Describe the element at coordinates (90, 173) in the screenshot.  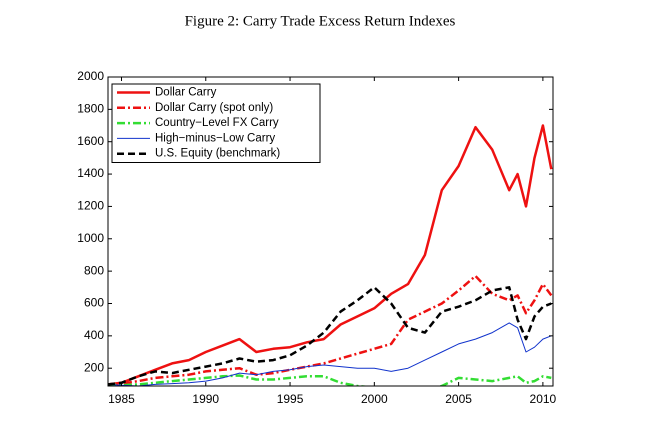
I see `y-tick-label: 1400` at that location.